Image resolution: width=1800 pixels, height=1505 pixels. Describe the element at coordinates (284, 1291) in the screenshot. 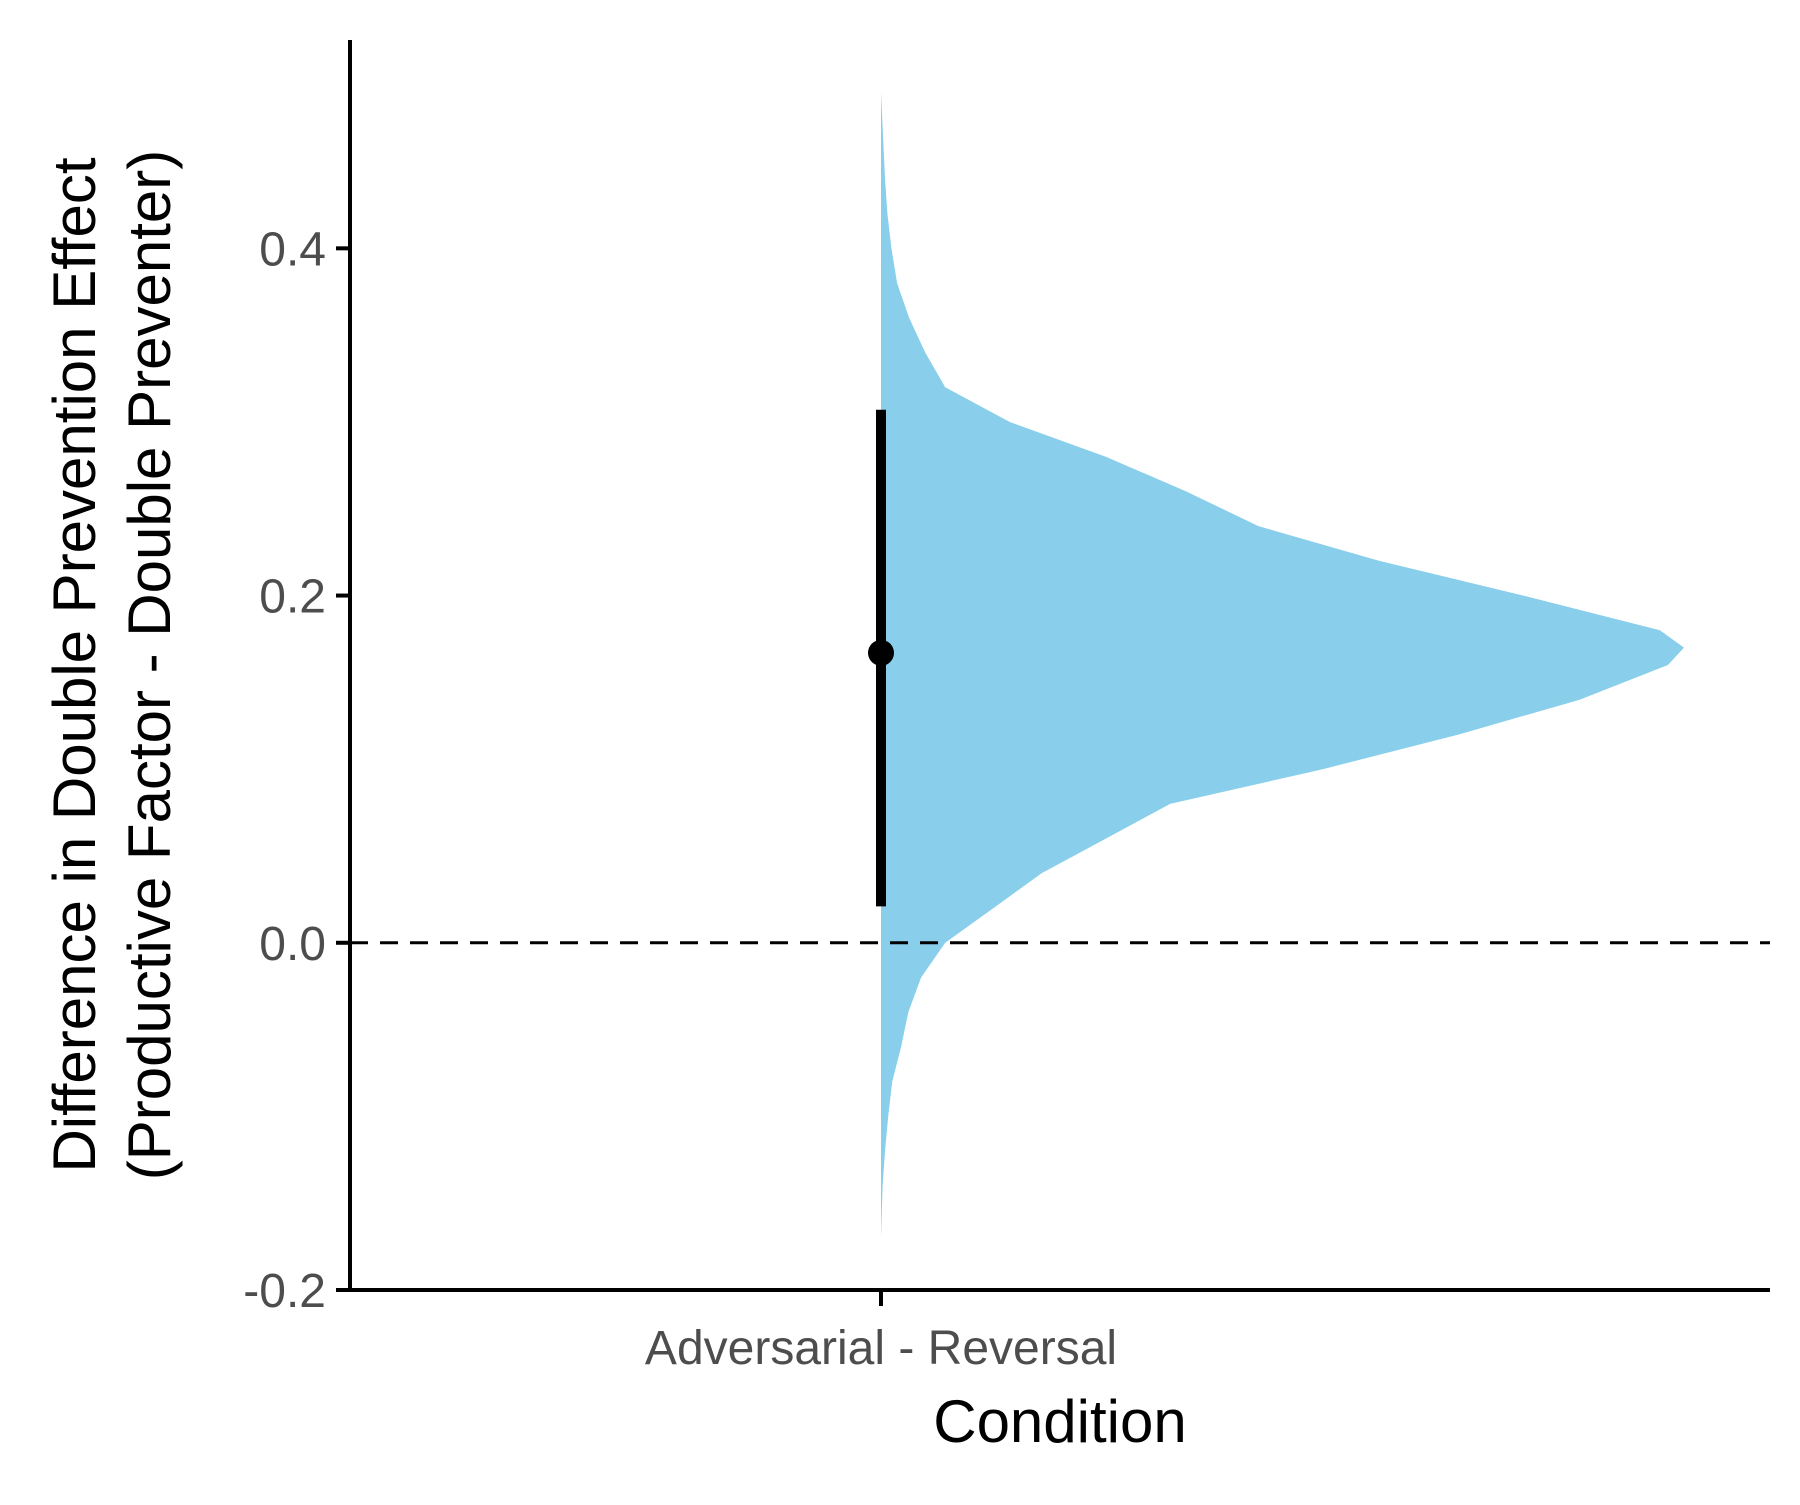

I see `y-tick-label: -0.2` at that location.